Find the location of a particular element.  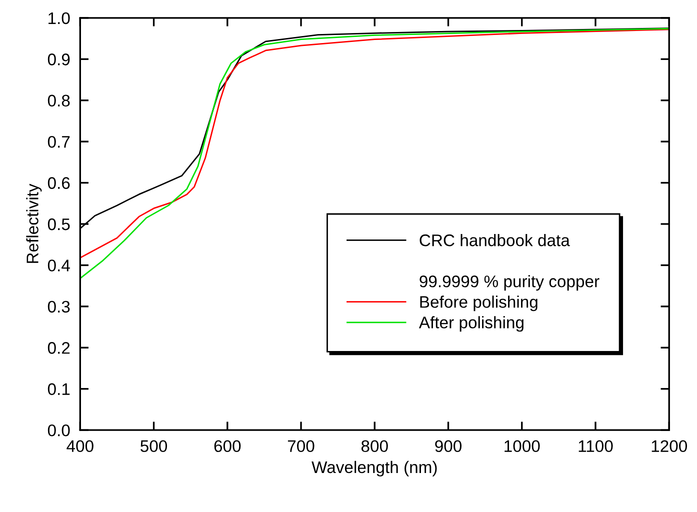

x-axis-title: Wavelength (nm) is located at coordinates (374, 468).